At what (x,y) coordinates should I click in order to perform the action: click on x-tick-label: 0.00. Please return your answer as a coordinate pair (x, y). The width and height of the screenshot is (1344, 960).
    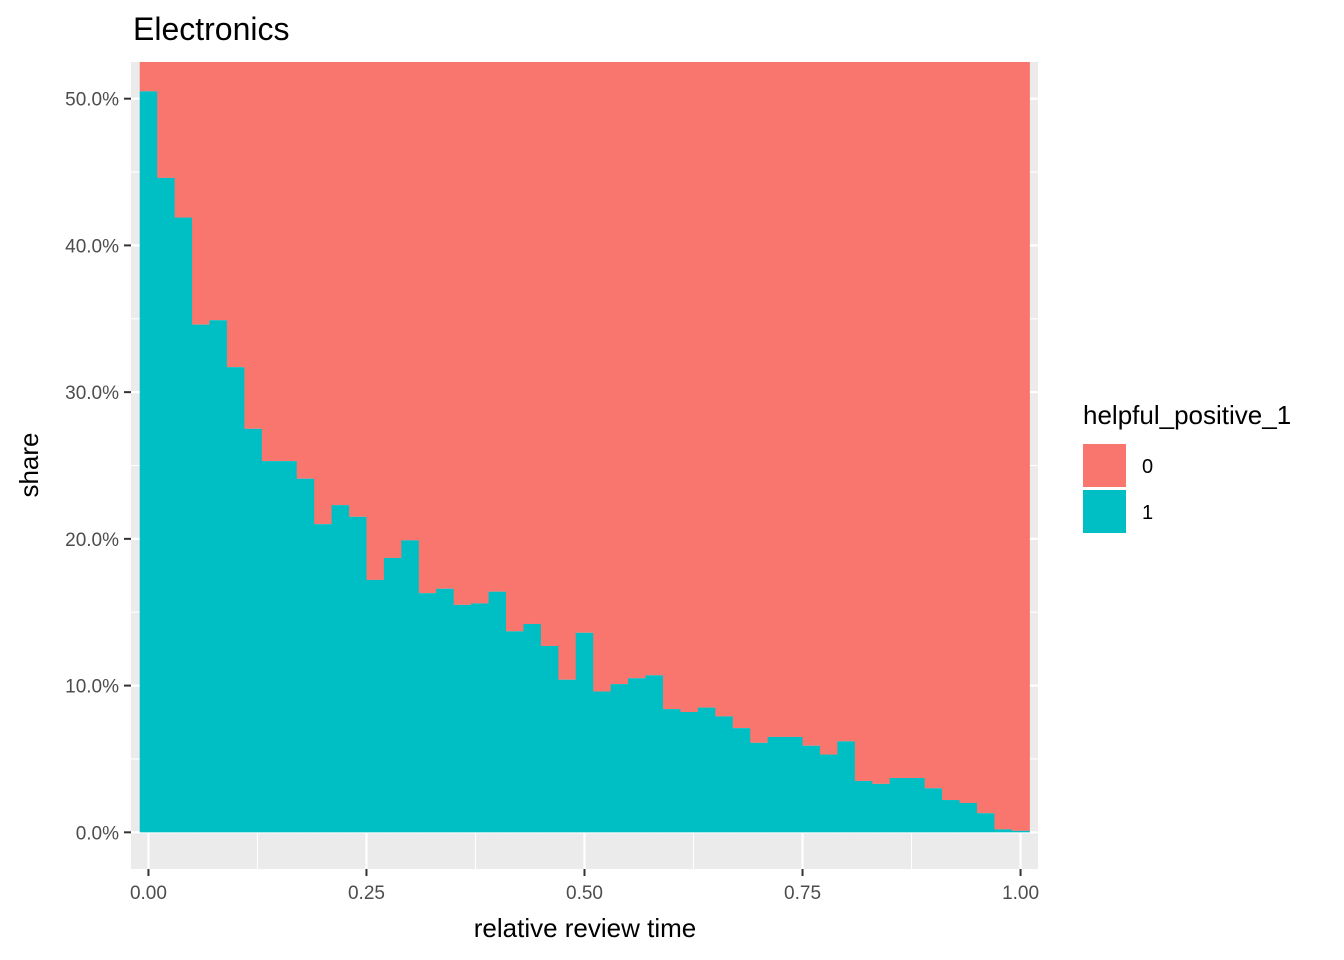
    Looking at the image, I should click on (148, 893).